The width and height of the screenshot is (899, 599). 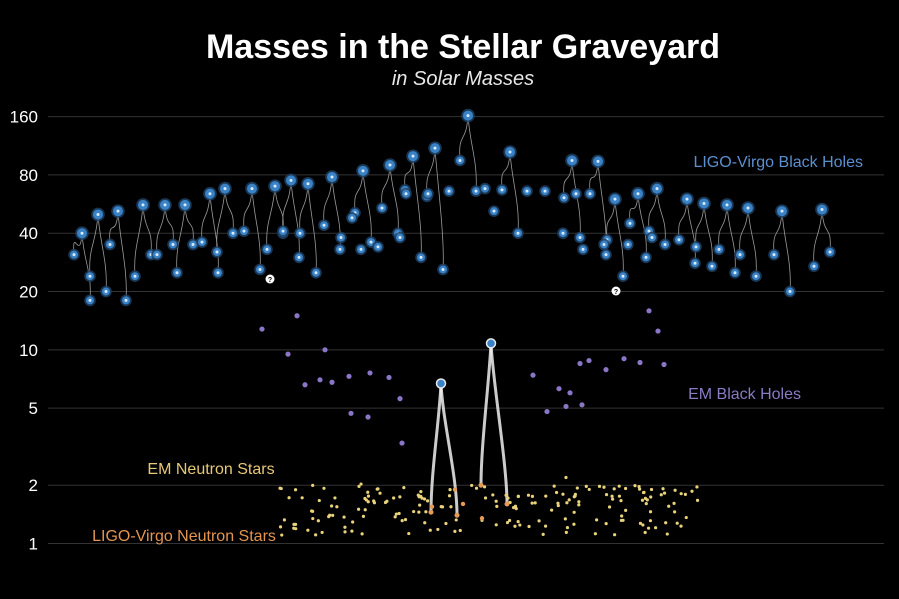 What do you see at coordinates (33, 485) in the screenshot?
I see `y-tick-label: 2` at bounding box center [33, 485].